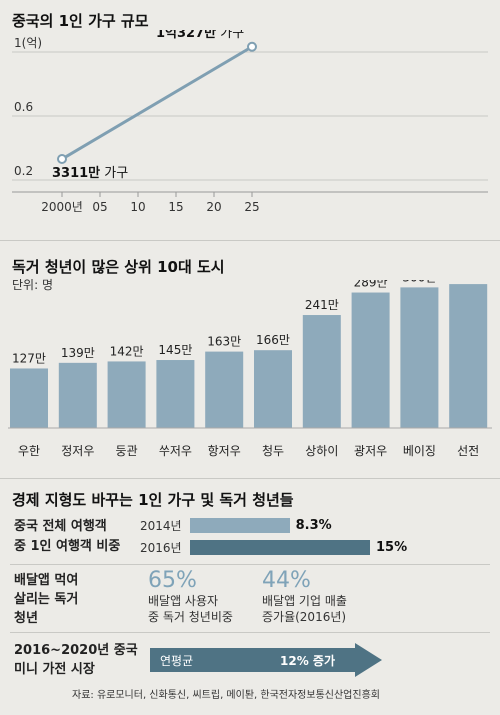 The image size is (500, 715). I want to click on category-label: 광저우, so click(370, 451).